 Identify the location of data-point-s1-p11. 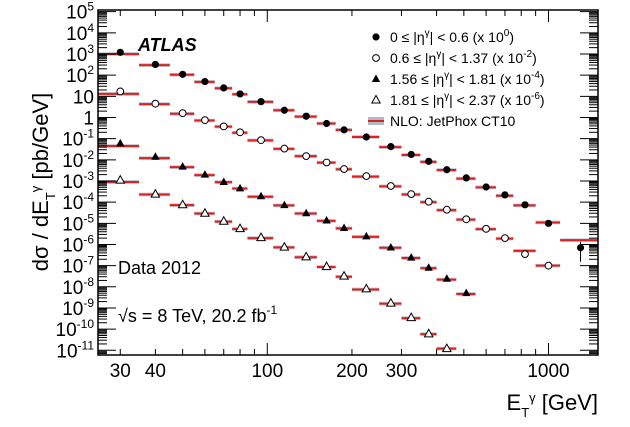
(366, 176).